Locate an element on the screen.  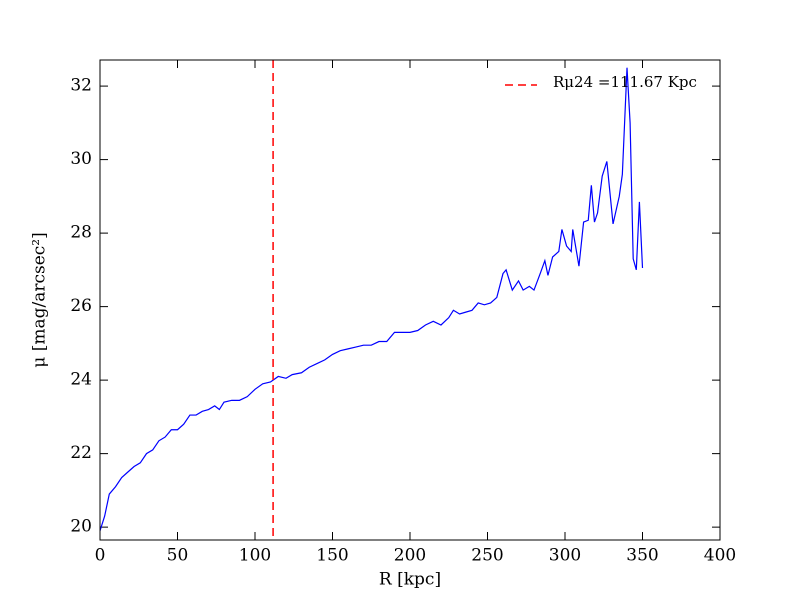
y-tick-label: 28 is located at coordinates (81, 233).